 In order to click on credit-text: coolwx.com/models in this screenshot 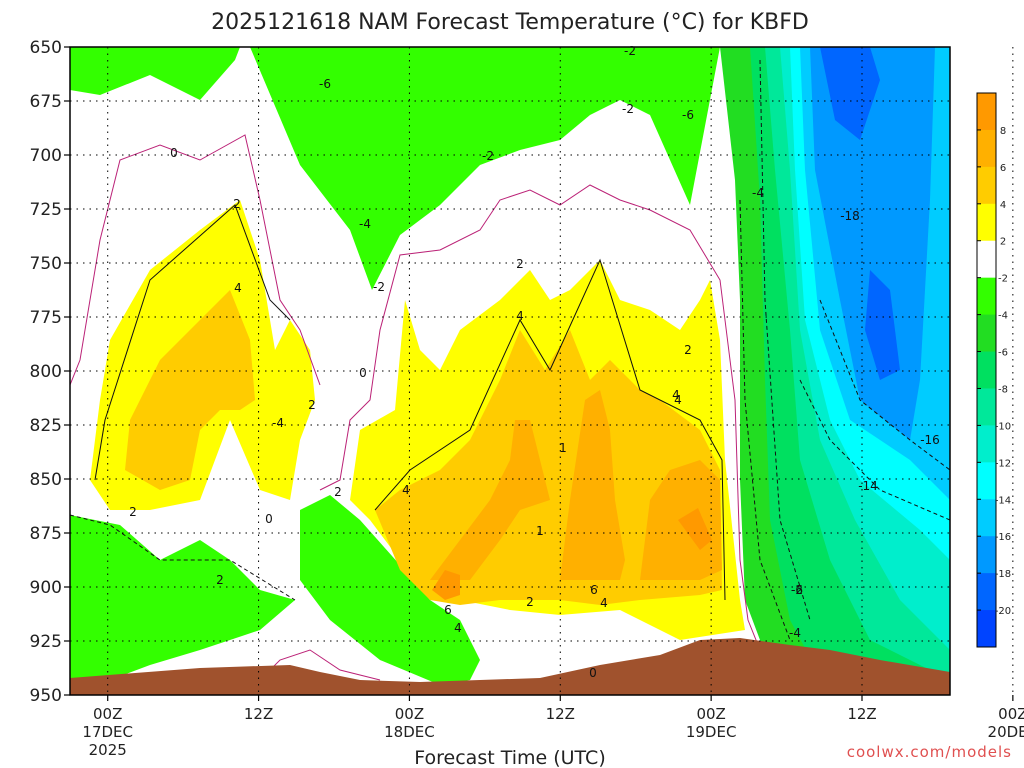, I will do `click(929, 752)`.